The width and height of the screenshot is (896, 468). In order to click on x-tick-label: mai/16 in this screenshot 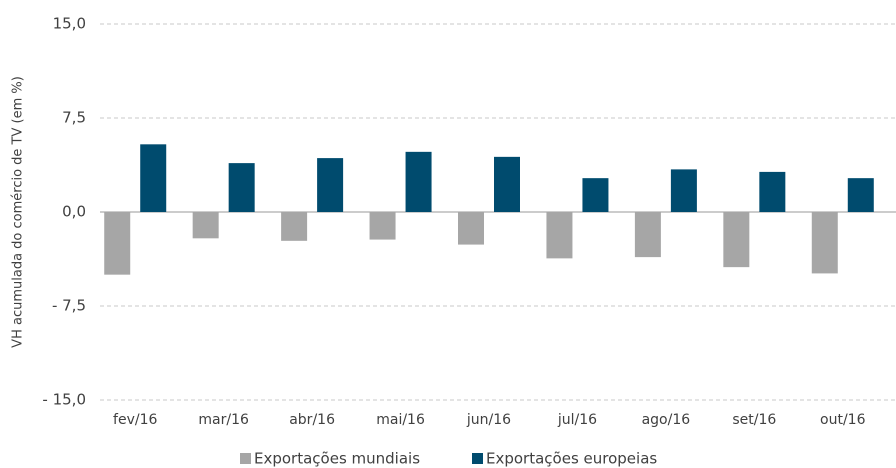, I will do `click(400, 420)`.